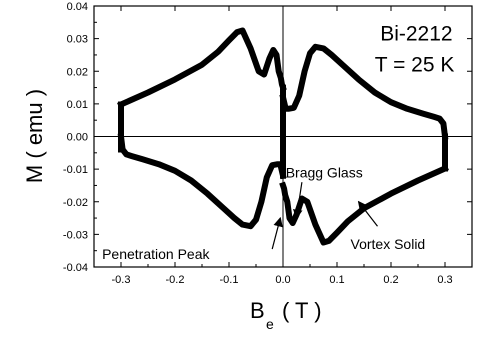 The image size is (487, 338). Describe the element at coordinates (77, 72) in the screenshot. I see `y-tick-label: 0.02` at that location.